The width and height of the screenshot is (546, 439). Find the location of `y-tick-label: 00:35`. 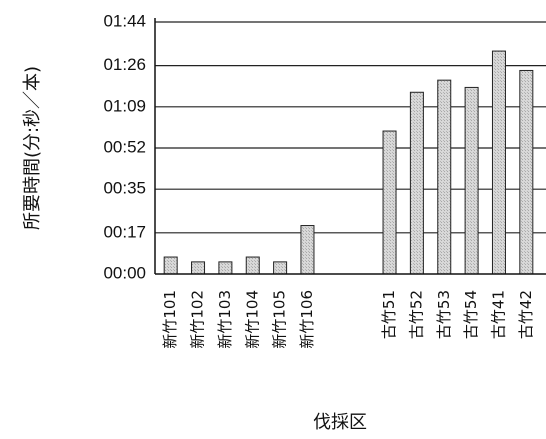

y-tick-label: 00:35 is located at coordinates (124, 188).